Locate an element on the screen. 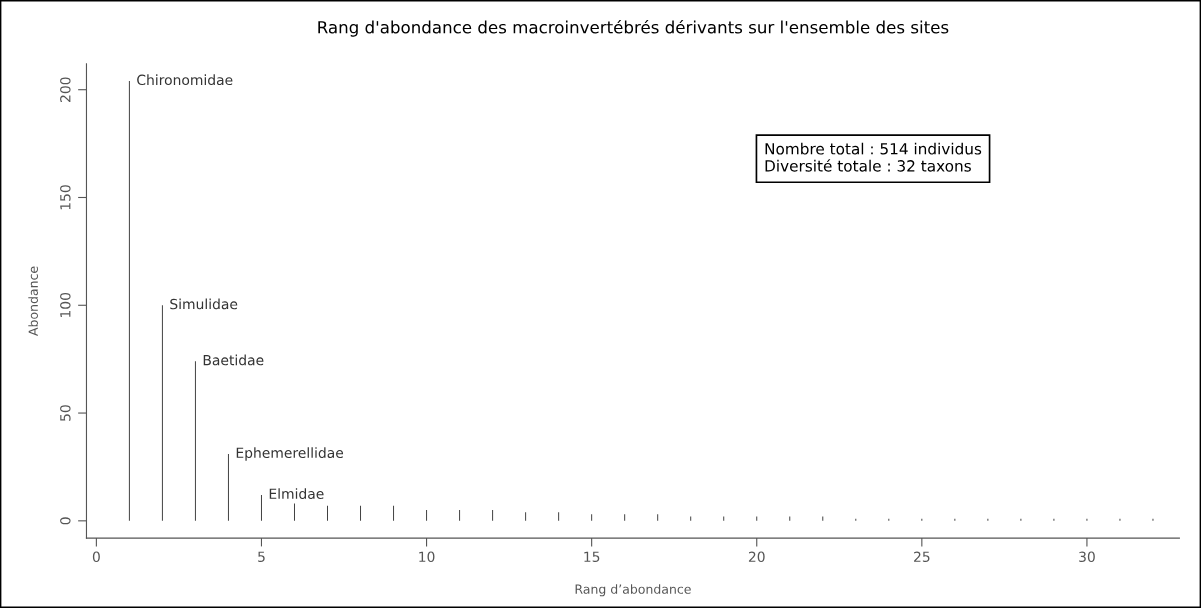 This screenshot has width=1201, height=608. annotation: Simulidae is located at coordinates (204, 304).